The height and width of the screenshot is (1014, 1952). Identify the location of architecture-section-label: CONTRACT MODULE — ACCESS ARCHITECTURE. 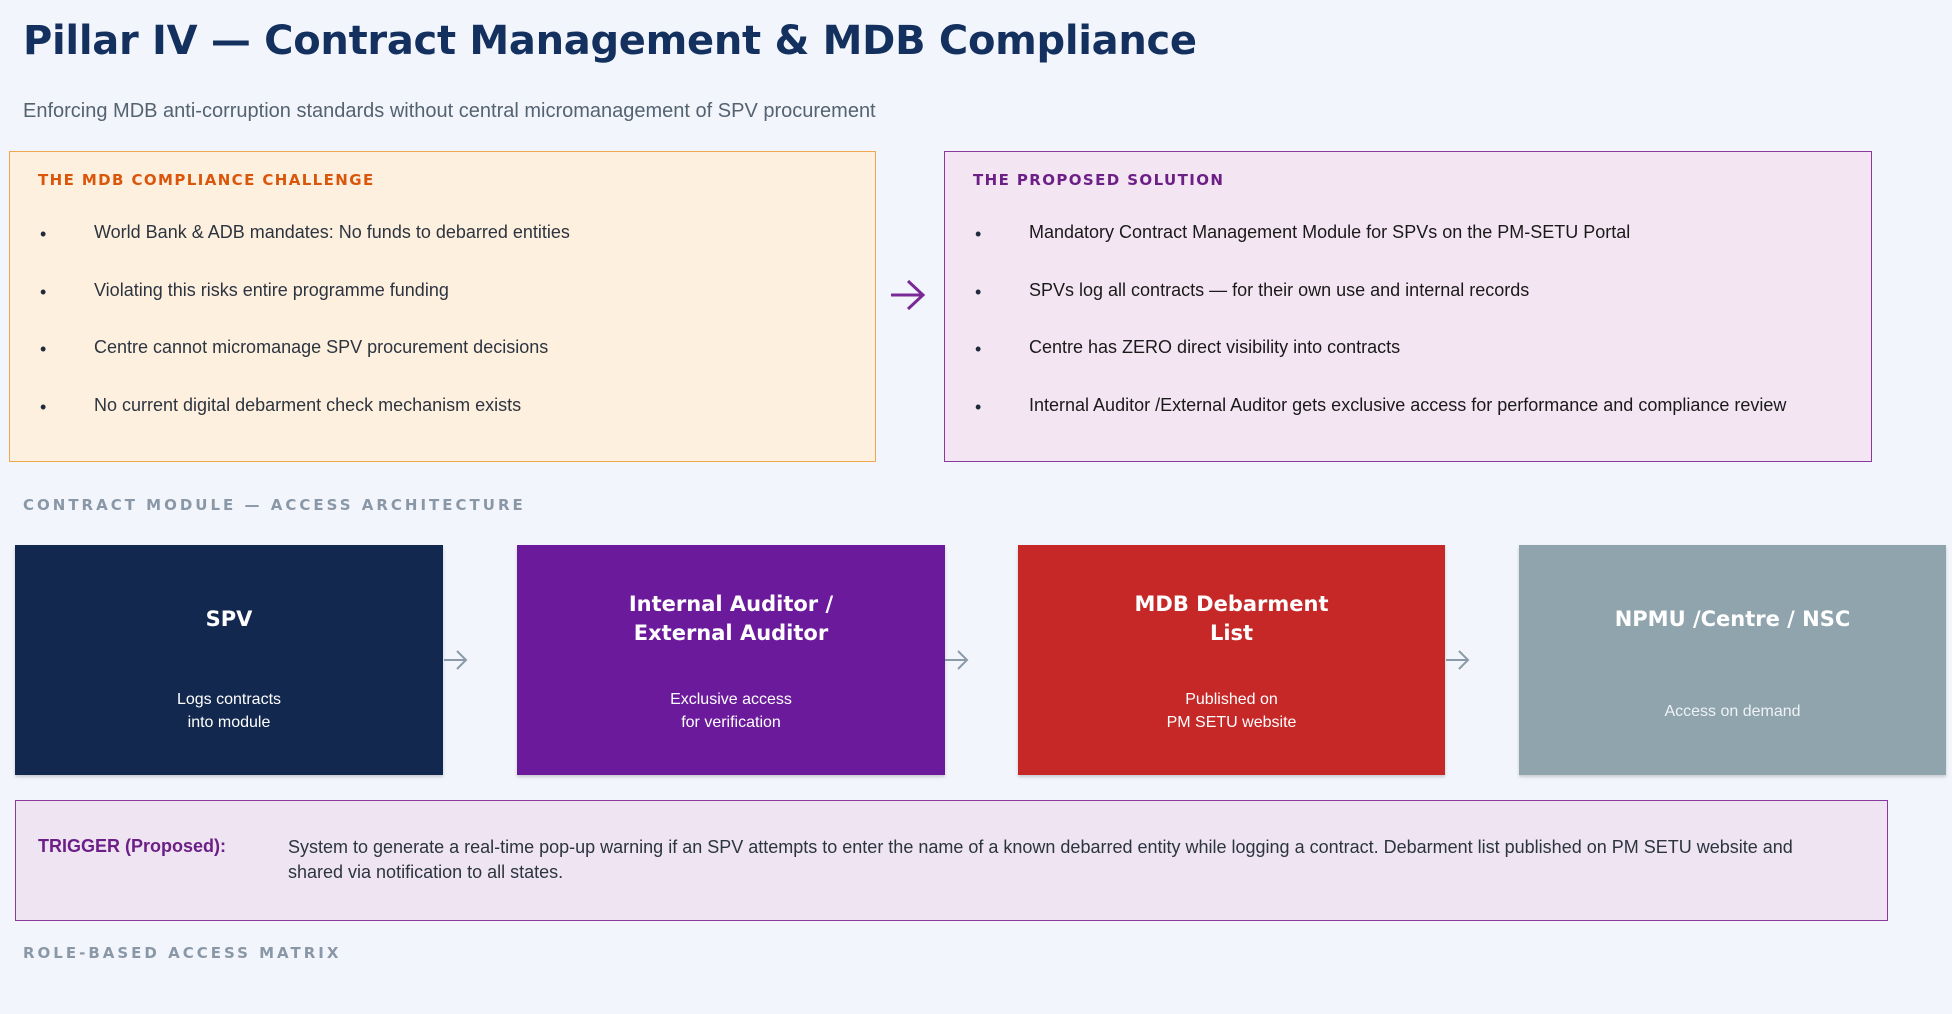
(274, 505).